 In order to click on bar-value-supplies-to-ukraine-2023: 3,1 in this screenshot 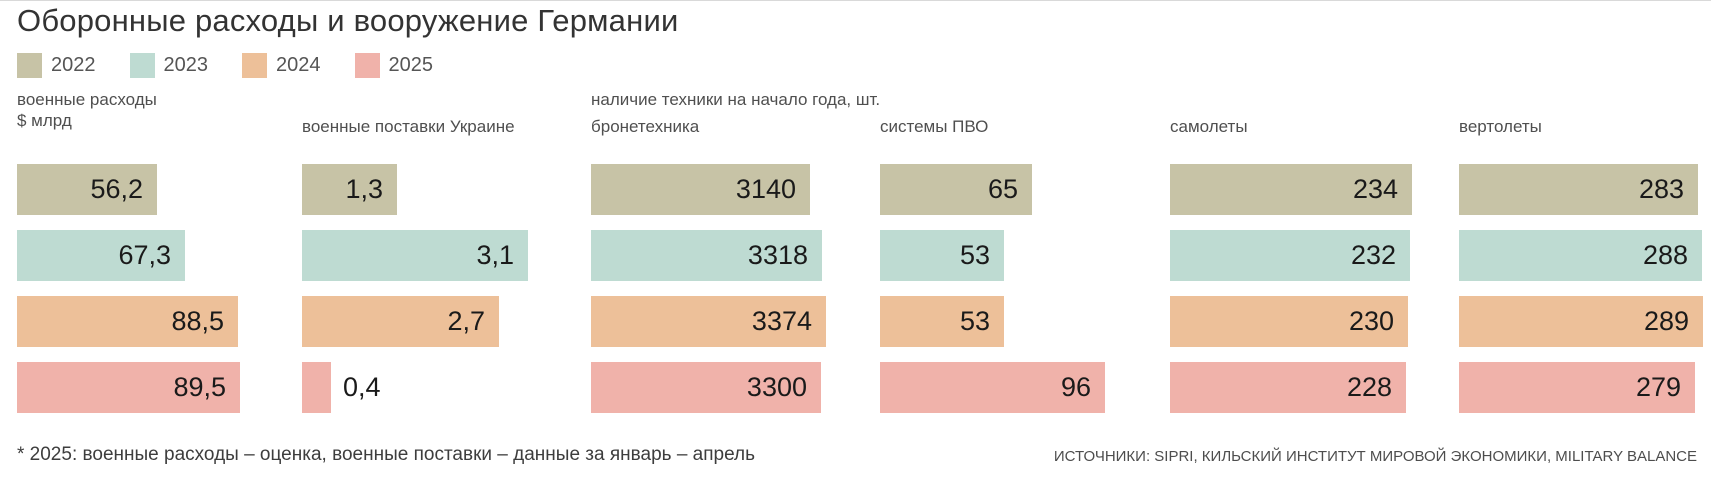, I will do `click(495, 255)`.